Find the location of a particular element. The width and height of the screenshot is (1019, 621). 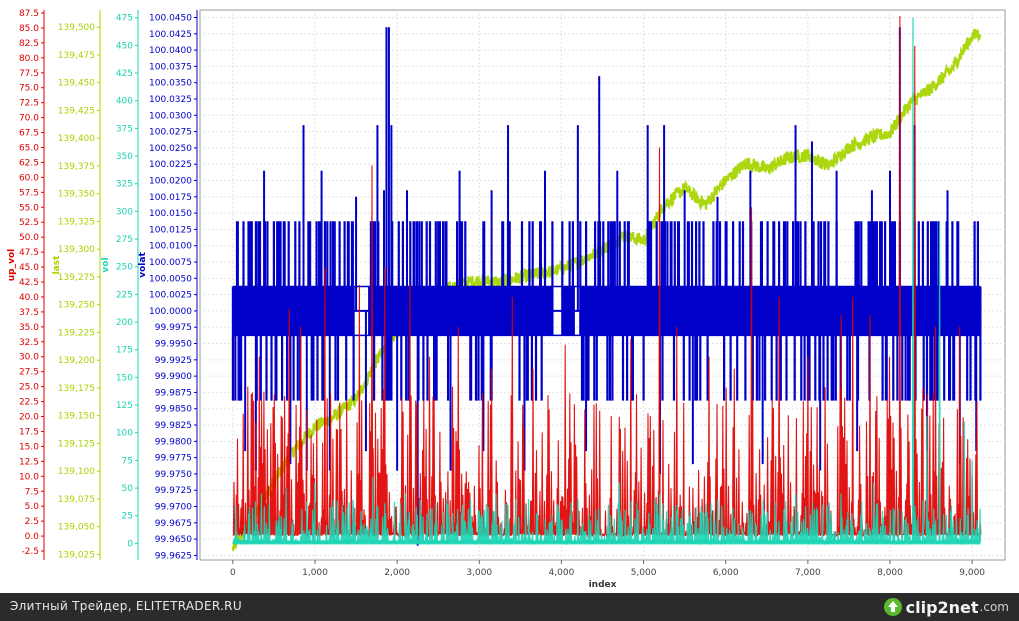

y-tick-label: 25 is located at coordinates (127, 517).